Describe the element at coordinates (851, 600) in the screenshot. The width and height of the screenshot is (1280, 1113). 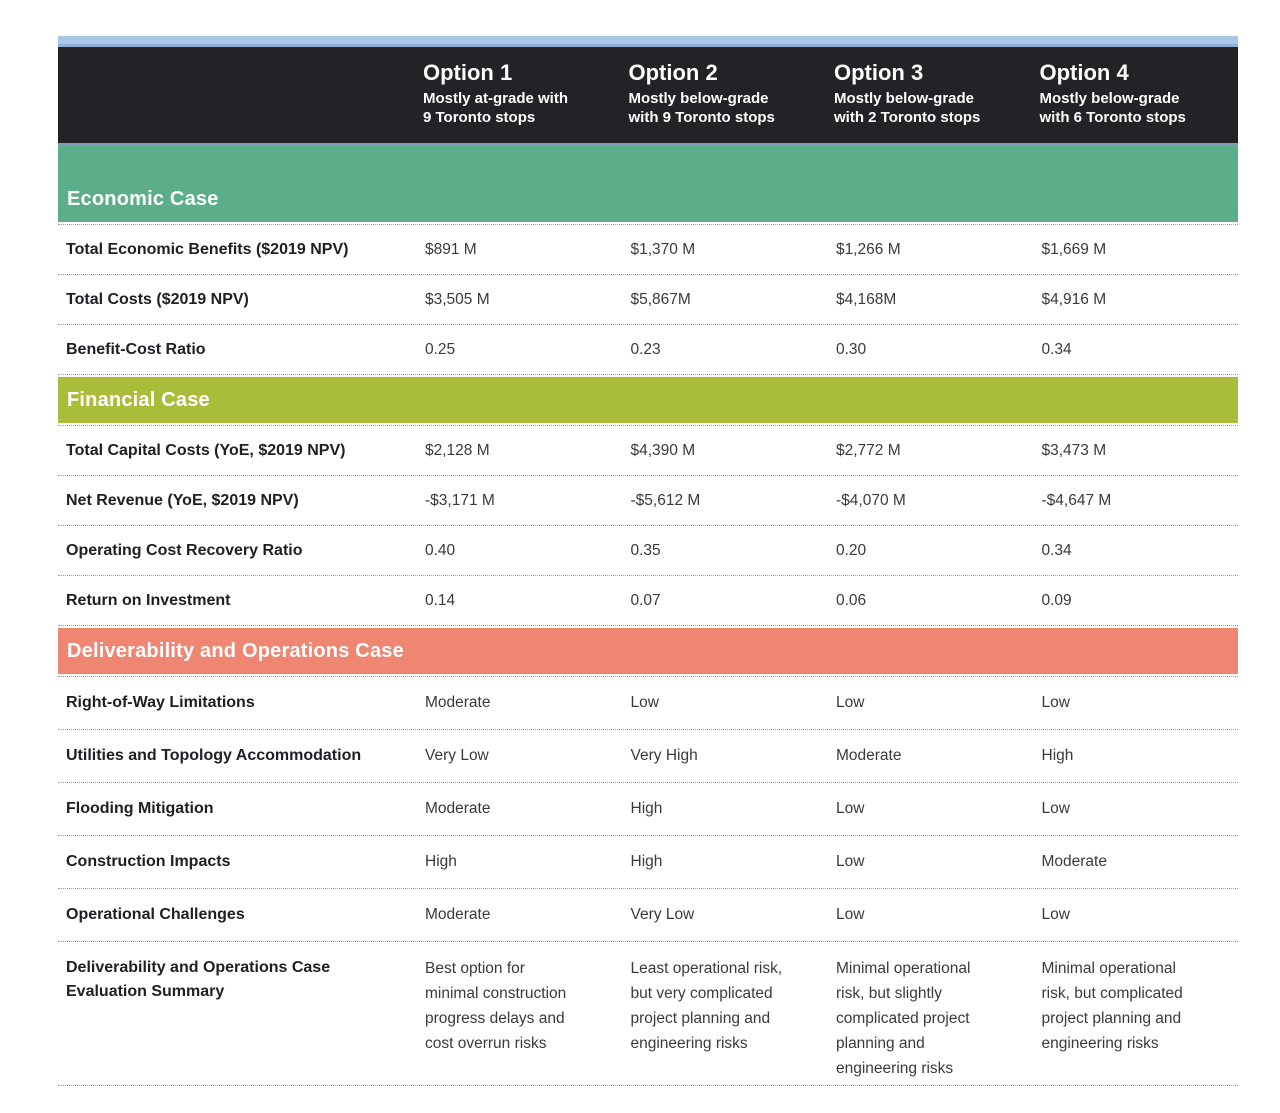
I see `row-value-option-3: 0.06` at that location.